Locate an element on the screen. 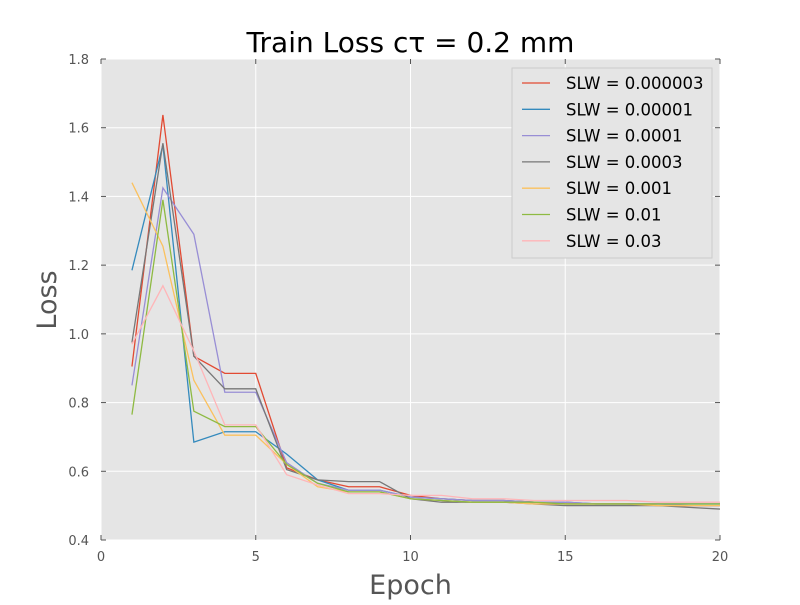  y-tick-label: 1.4 is located at coordinates (78, 197).